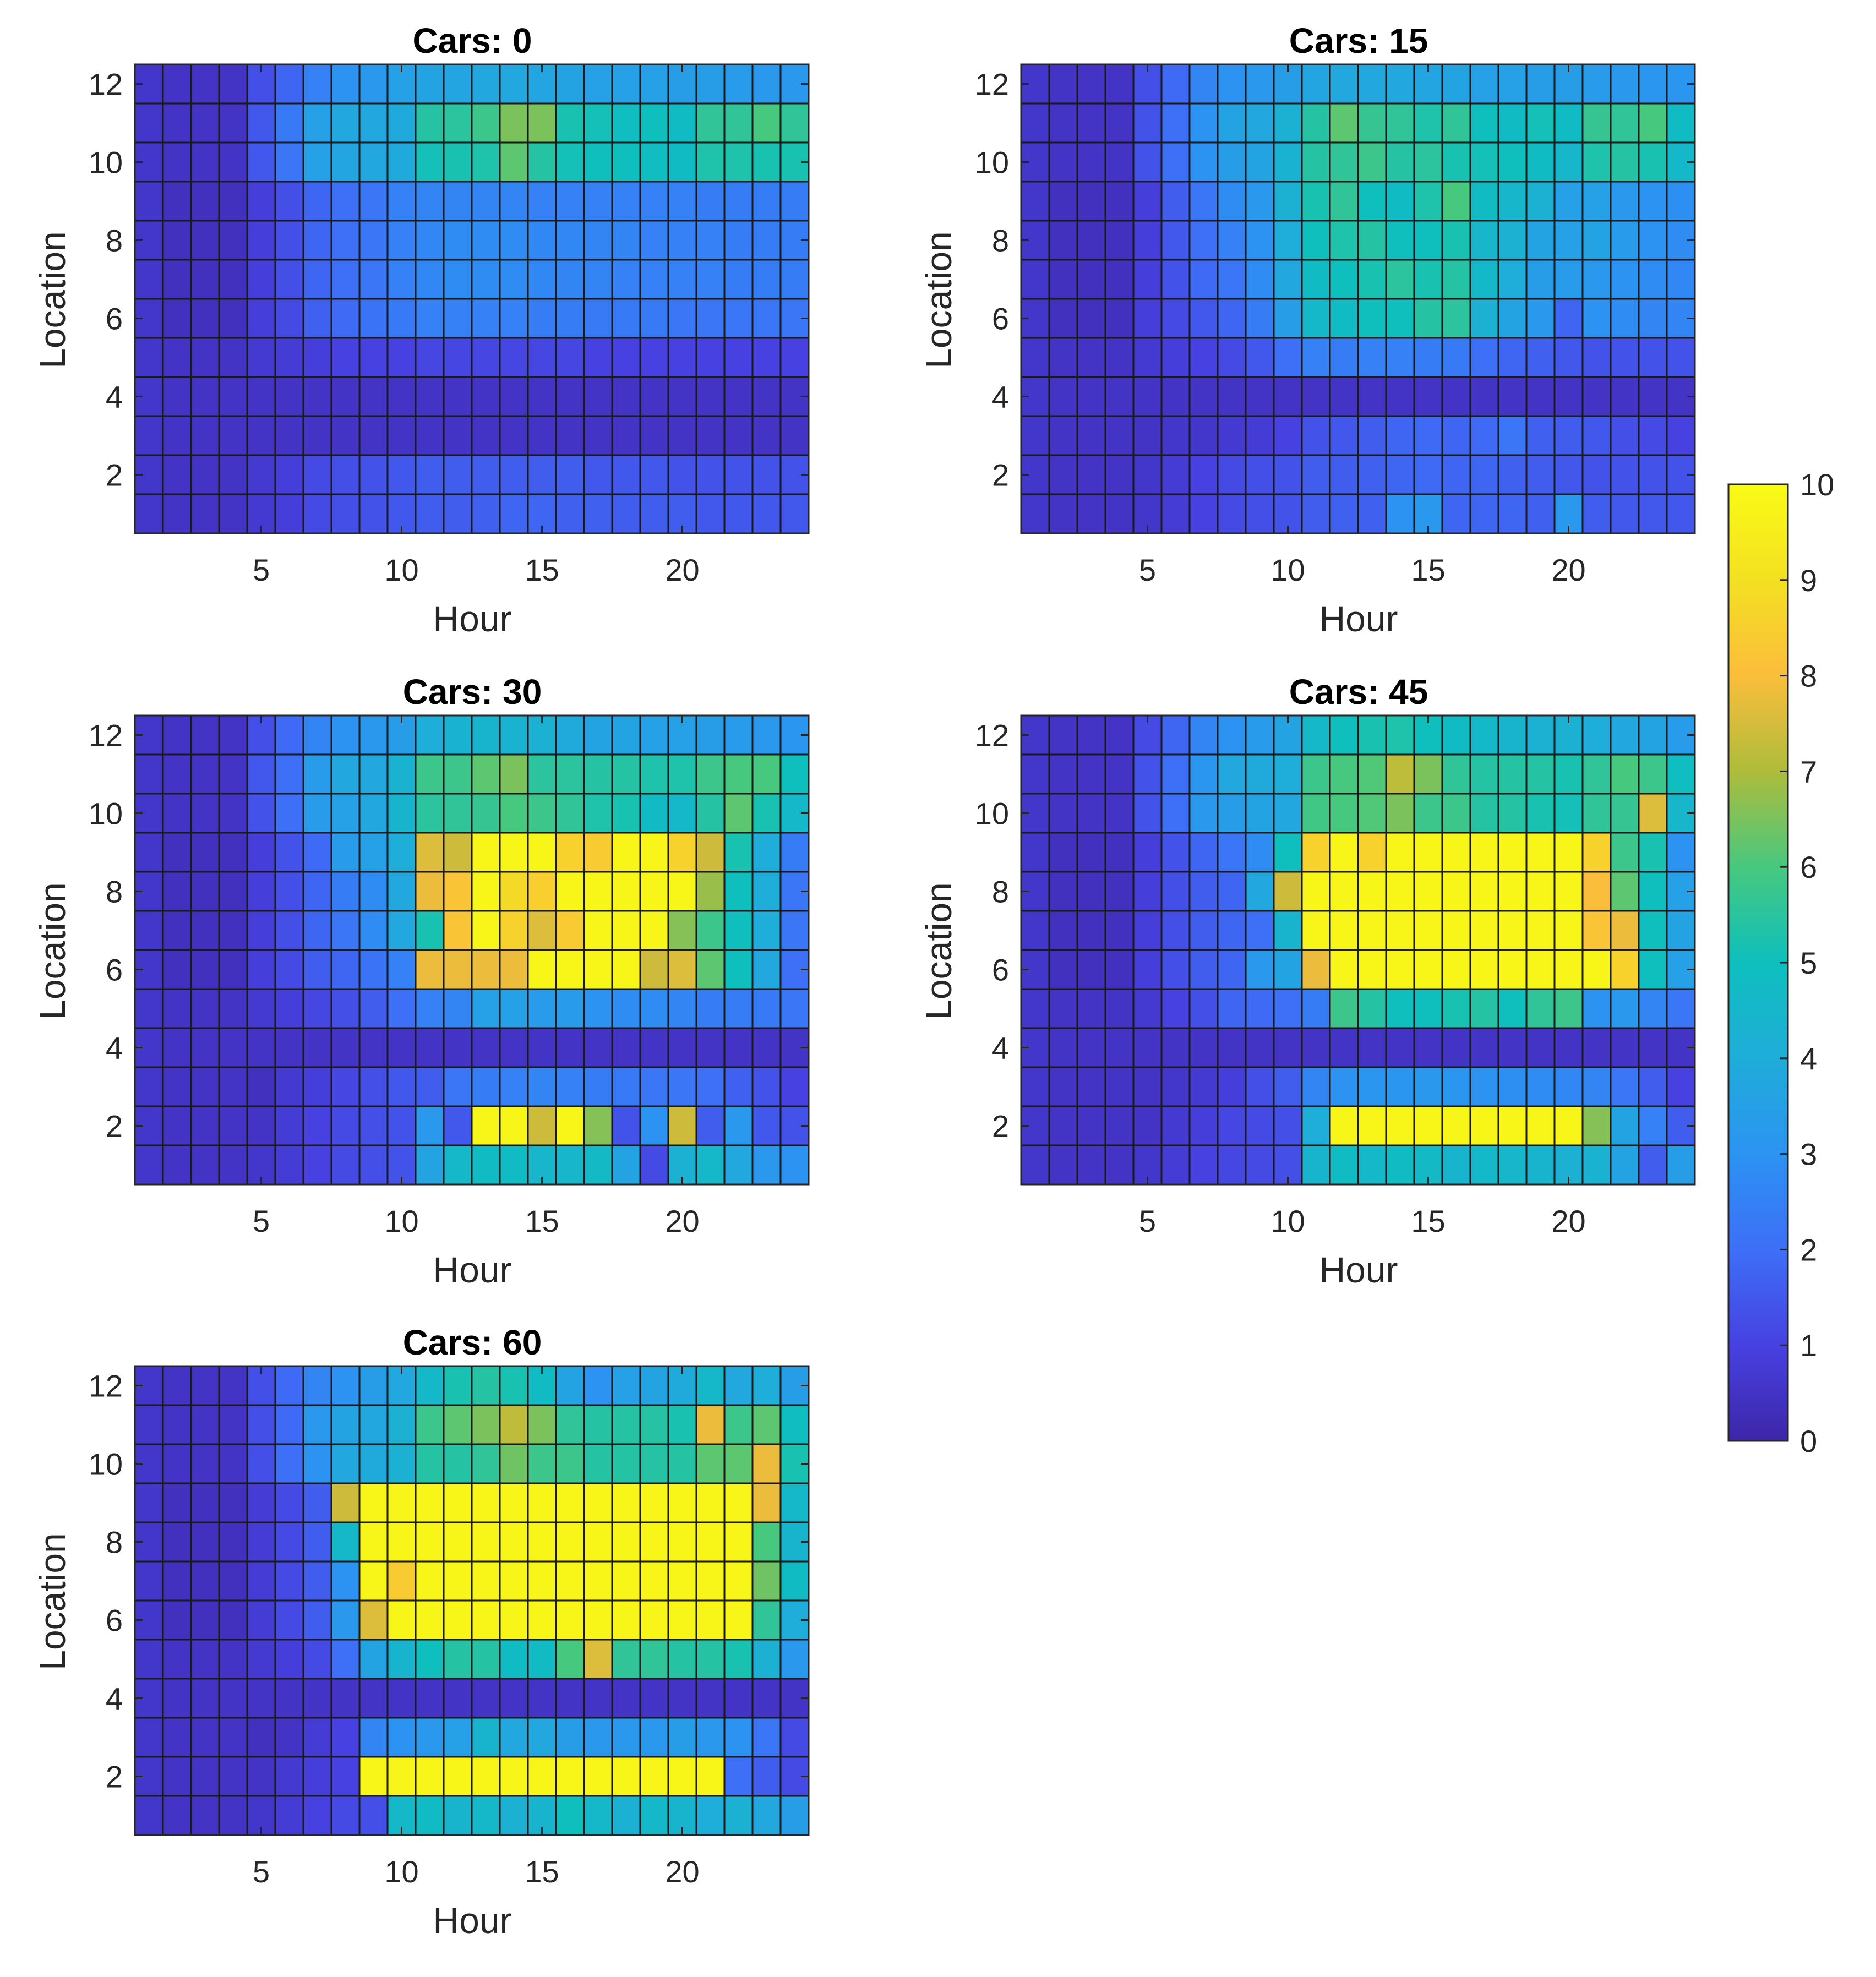 The height and width of the screenshot is (1977, 1876). I want to click on colorbar-tick-label: 6, so click(1808, 867).